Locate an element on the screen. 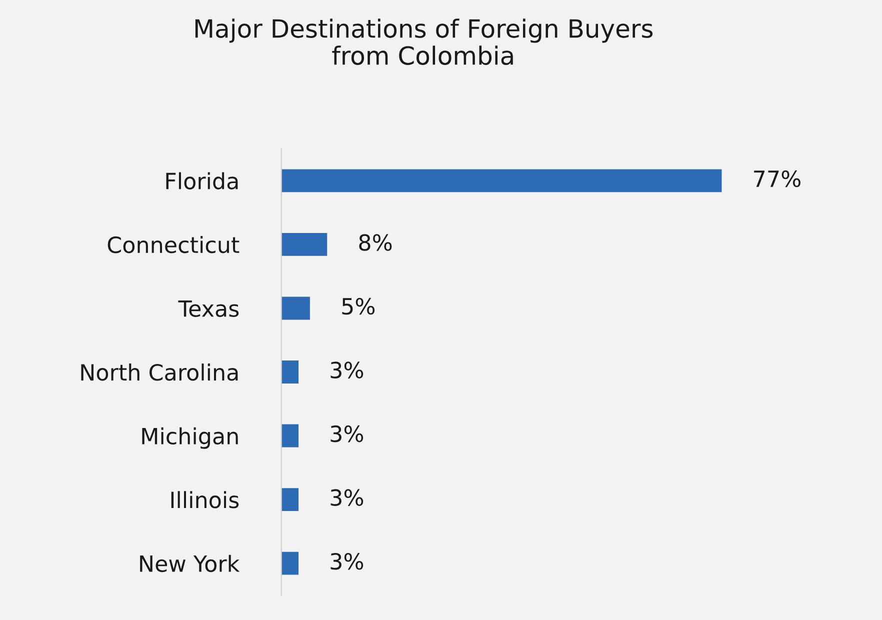 This screenshot has height=620, width=882. y-tick-label: New York is located at coordinates (190, 563).